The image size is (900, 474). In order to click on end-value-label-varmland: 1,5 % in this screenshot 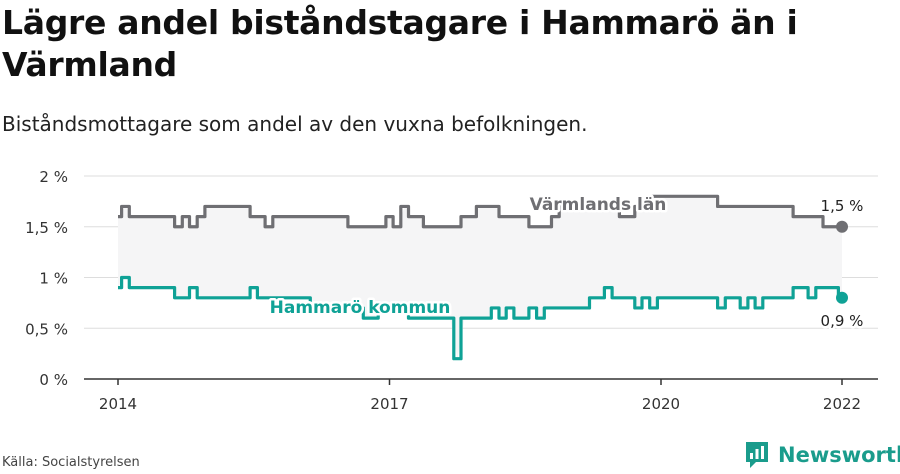, I will do `click(842, 206)`.